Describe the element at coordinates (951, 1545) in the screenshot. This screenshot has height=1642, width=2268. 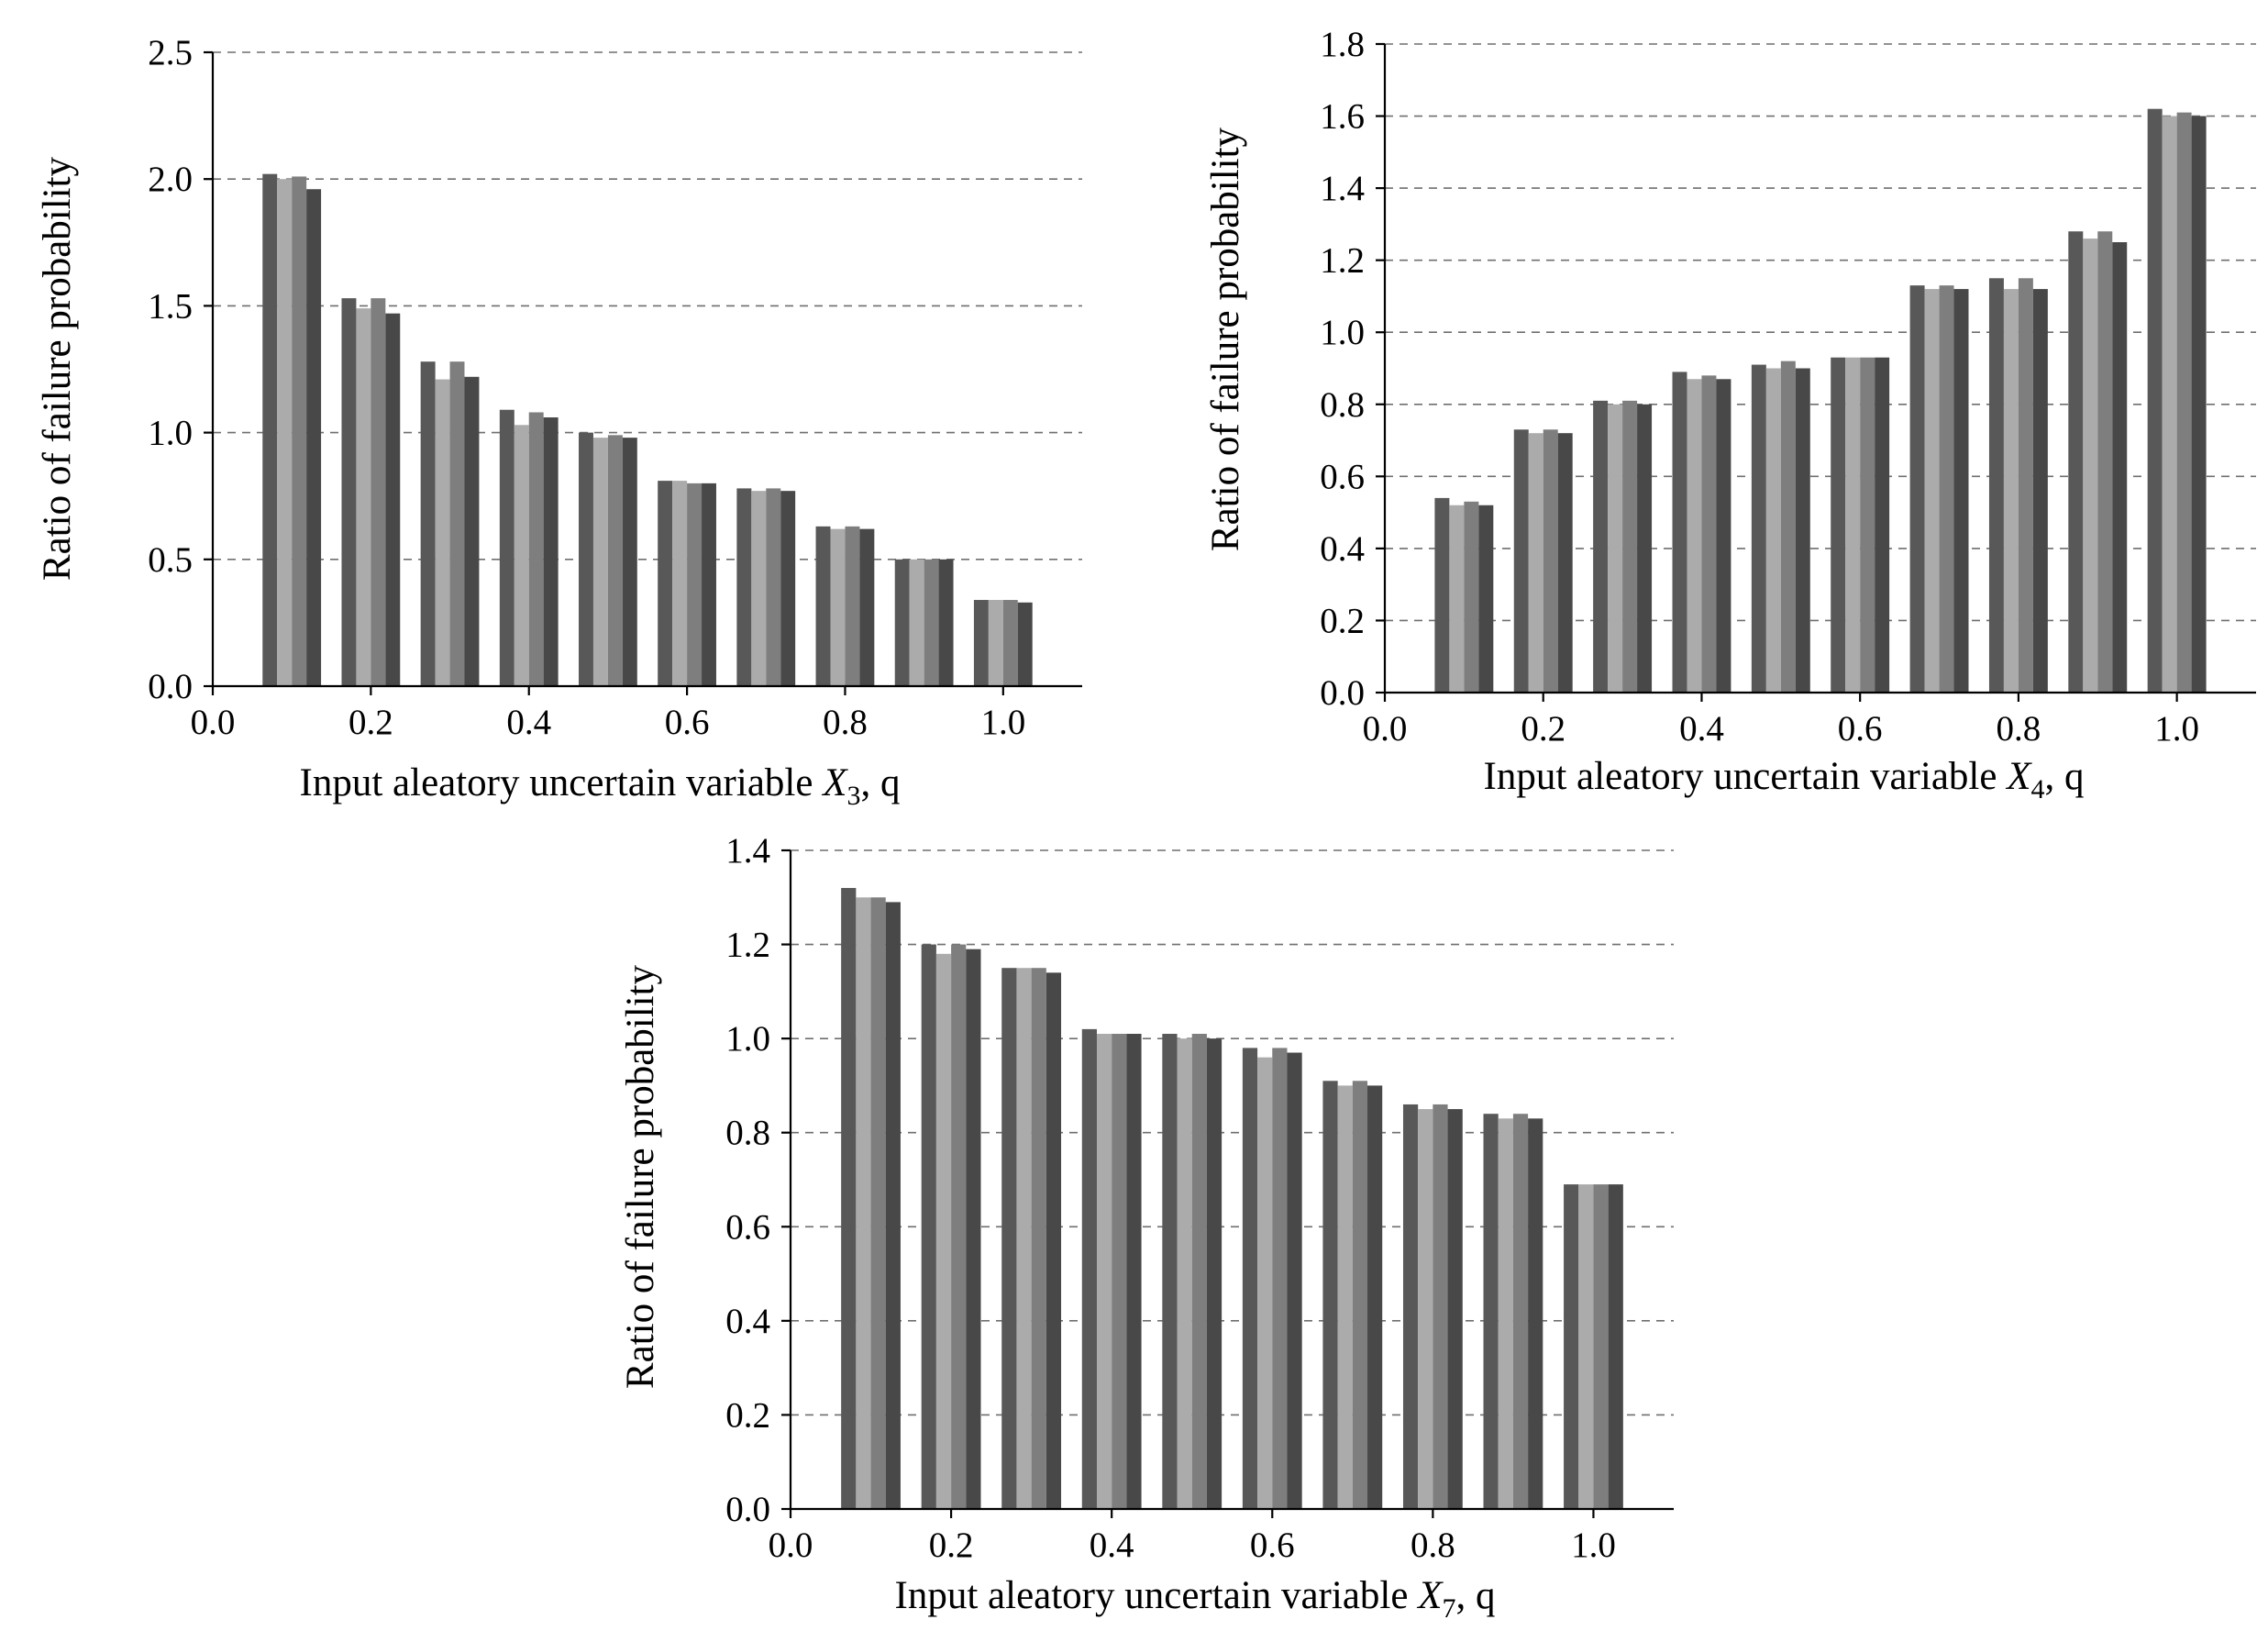
I see `x-tick-label: 0.2` at that location.